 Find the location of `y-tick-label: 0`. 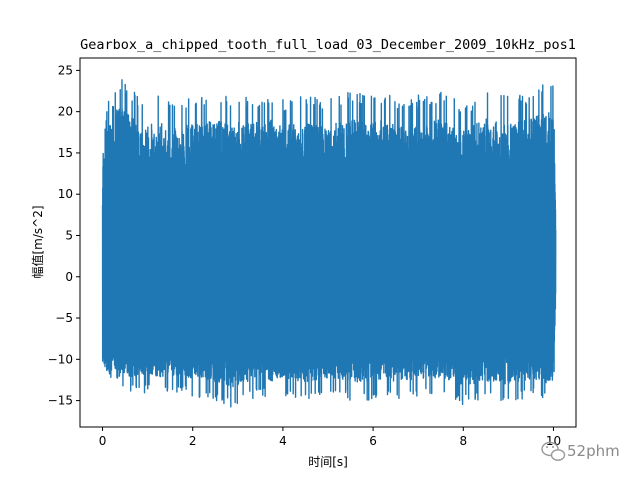

y-tick-label: 0 is located at coordinates (69, 277).